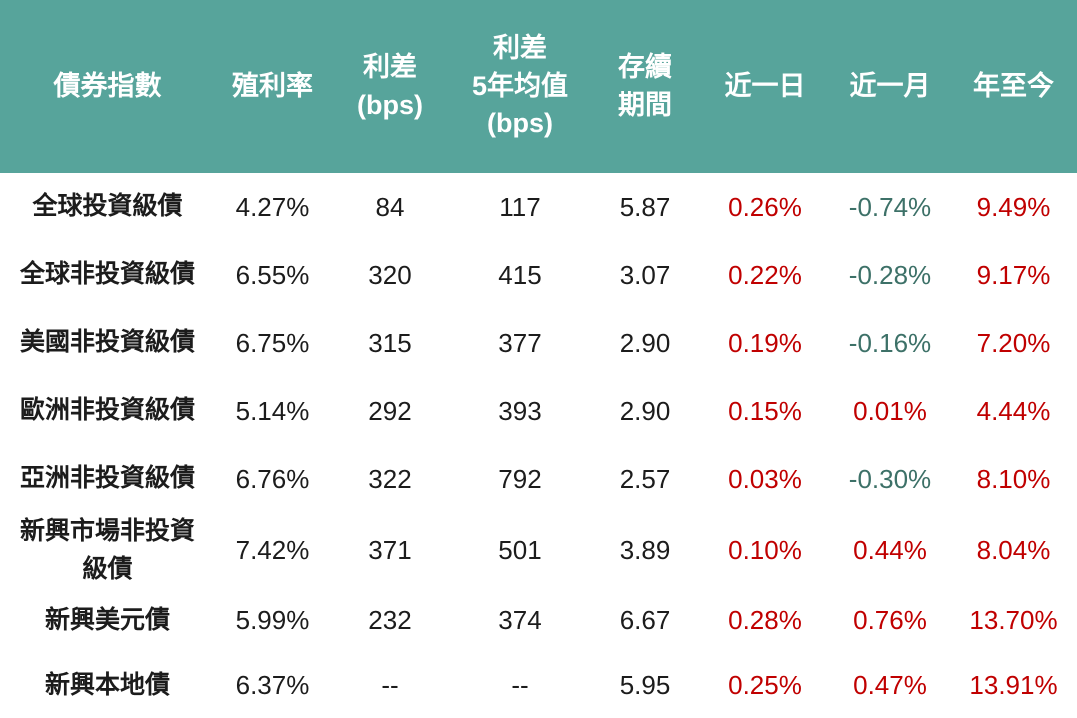 The image size is (1077, 718). I want to click on cell-ytd: 8.04%, so click(1013, 550).